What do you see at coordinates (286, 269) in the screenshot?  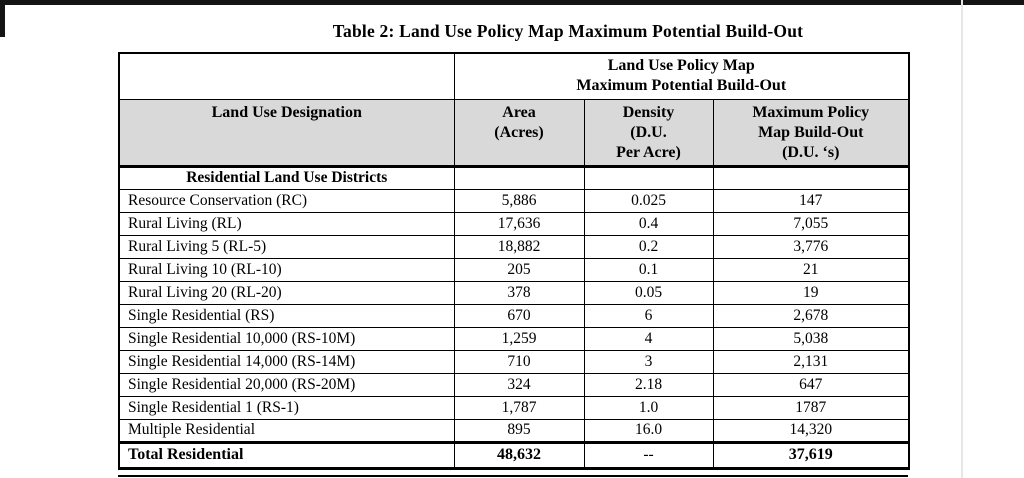 I see `designation-cell: Rural Living 10 (RL-10)` at bounding box center [286, 269].